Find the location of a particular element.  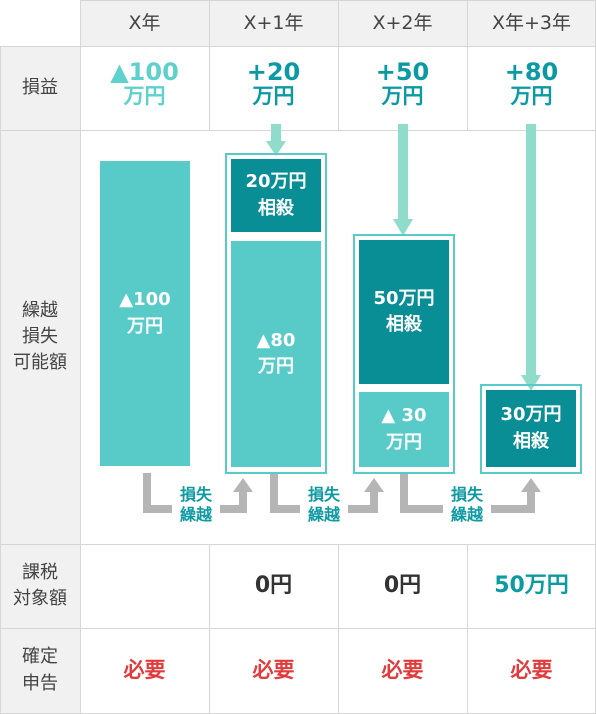

column-frame-x2 is located at coordinates (404, 354).